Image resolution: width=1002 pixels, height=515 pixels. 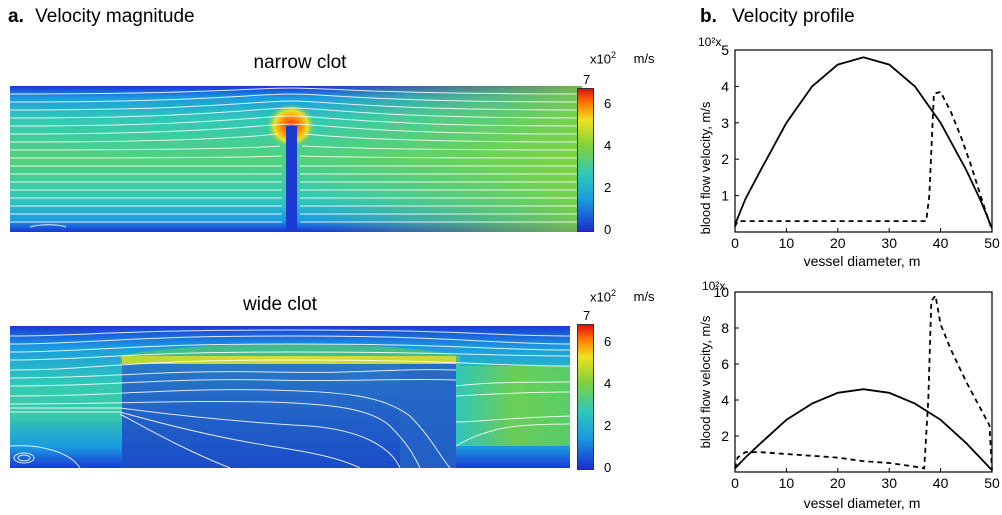 What do you see at coordinates (725, 50) in the screenshot?
I see `c1-y-tick-label: 5` at bounding box center [725, 50].